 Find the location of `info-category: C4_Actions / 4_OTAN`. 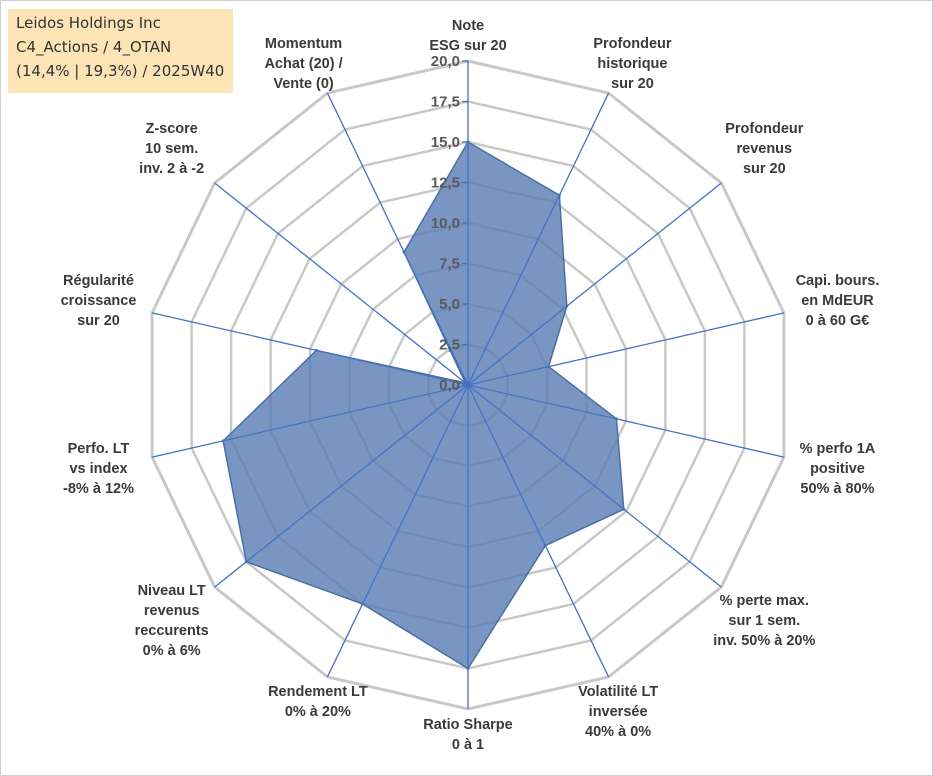

info-category: C4_Actions / 4_OTAN is located at coordinates (94, 47).